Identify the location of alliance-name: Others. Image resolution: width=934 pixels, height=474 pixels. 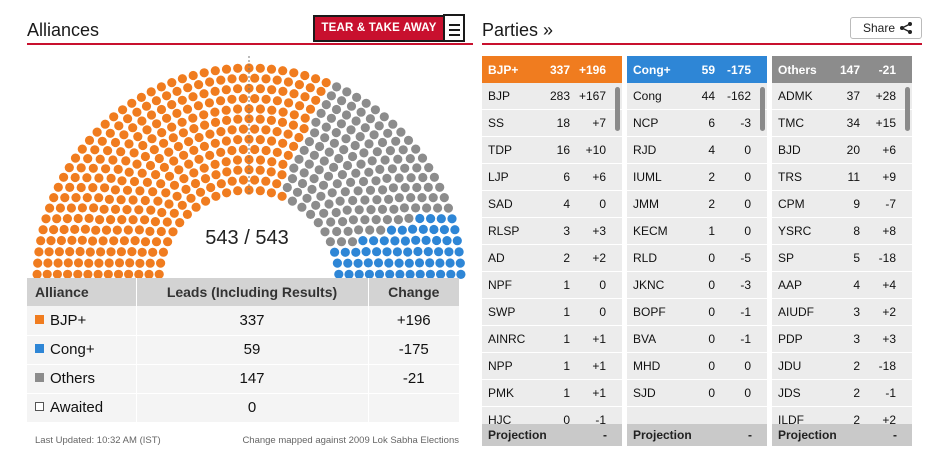
(797, 69).